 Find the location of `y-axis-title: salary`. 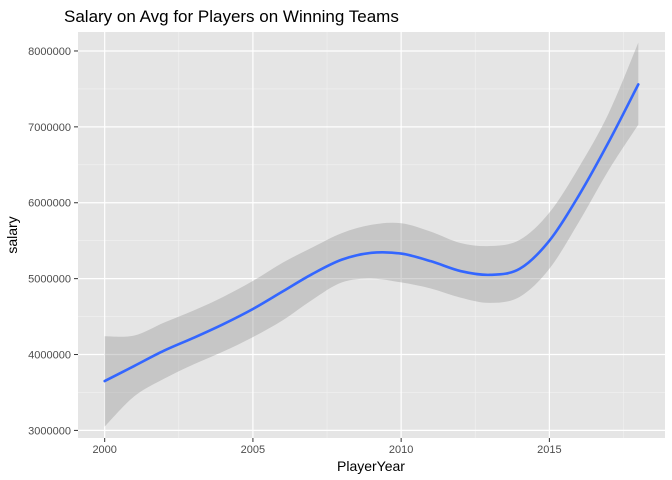

y-axis-title: salary is located at coordinates (12, 234).